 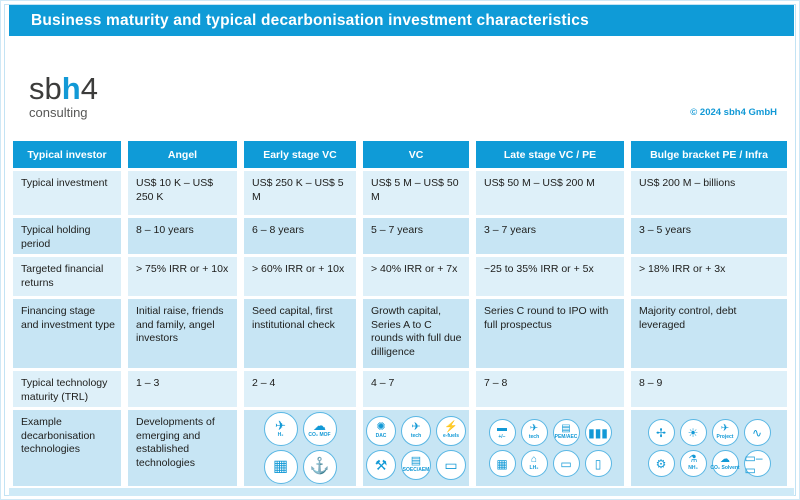 What do you see at coordinates (300, 448) in the screenshot?
I see `technology-icons-cell: ✈ H₂ ☁ CO₂ MOF ▦ ⚓` at bounding box center [300, 448].